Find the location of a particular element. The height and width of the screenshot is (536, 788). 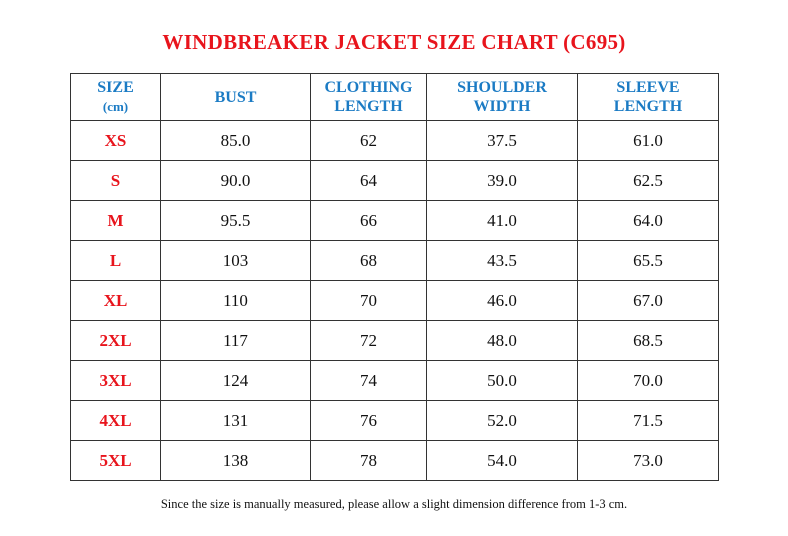

header-line: SIZE is located at coordinates (115, 87).